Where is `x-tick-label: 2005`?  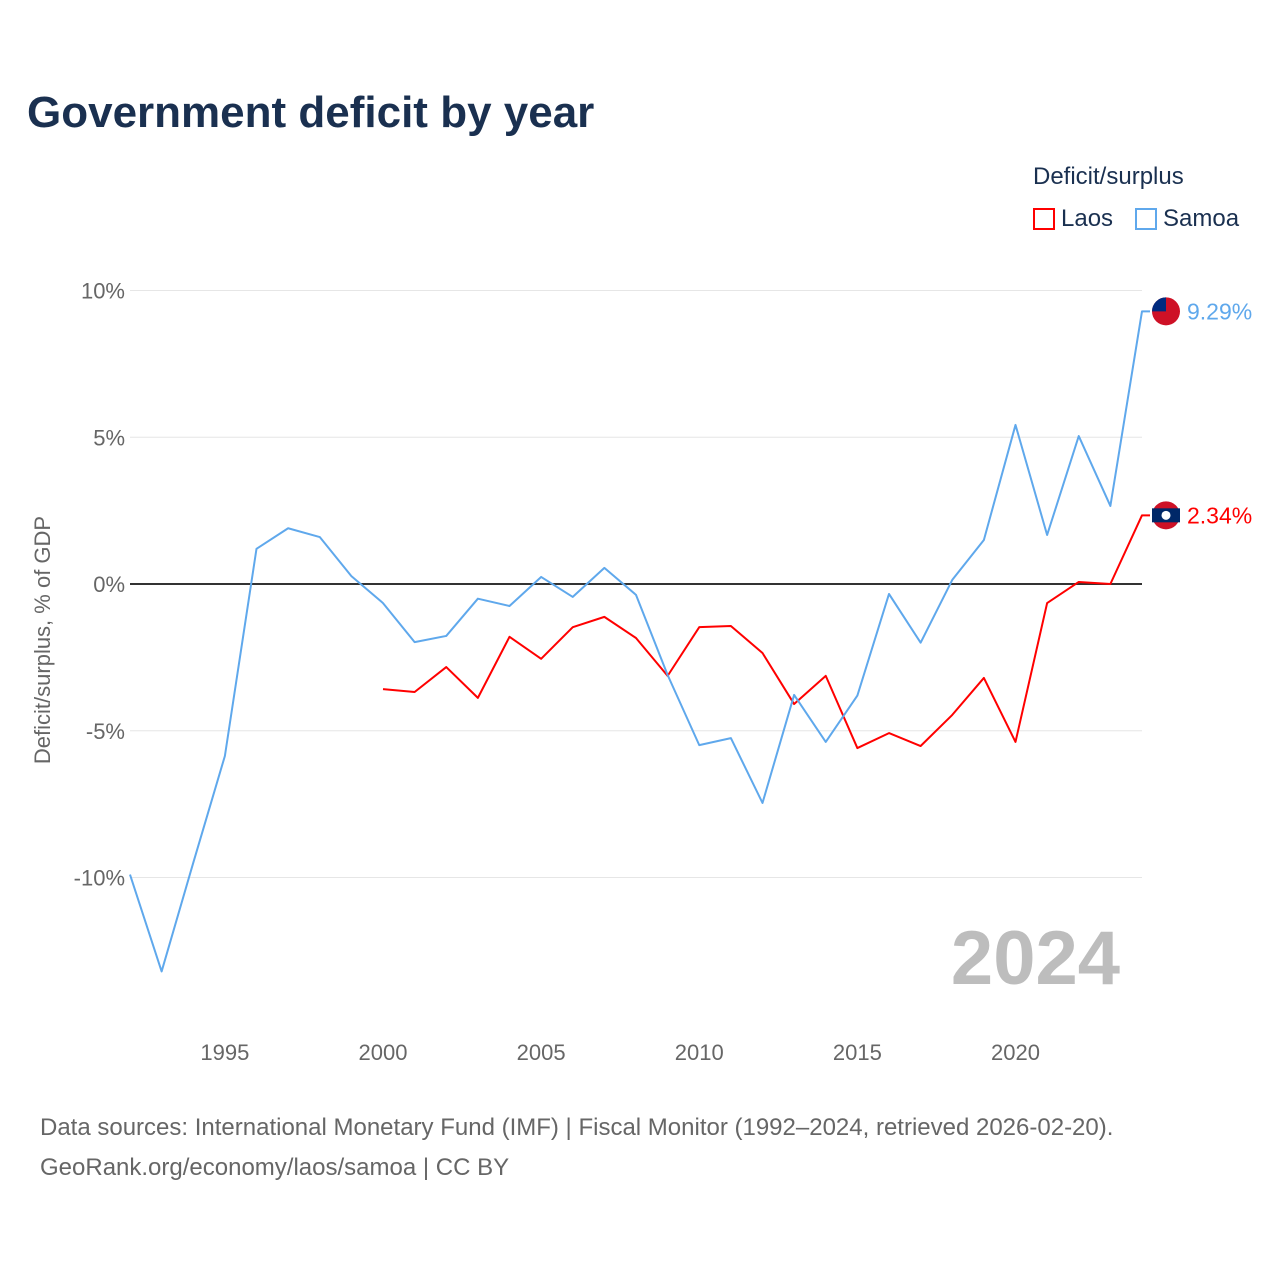
x-tick-label: 2005 is located at coordinates (541, 1052).